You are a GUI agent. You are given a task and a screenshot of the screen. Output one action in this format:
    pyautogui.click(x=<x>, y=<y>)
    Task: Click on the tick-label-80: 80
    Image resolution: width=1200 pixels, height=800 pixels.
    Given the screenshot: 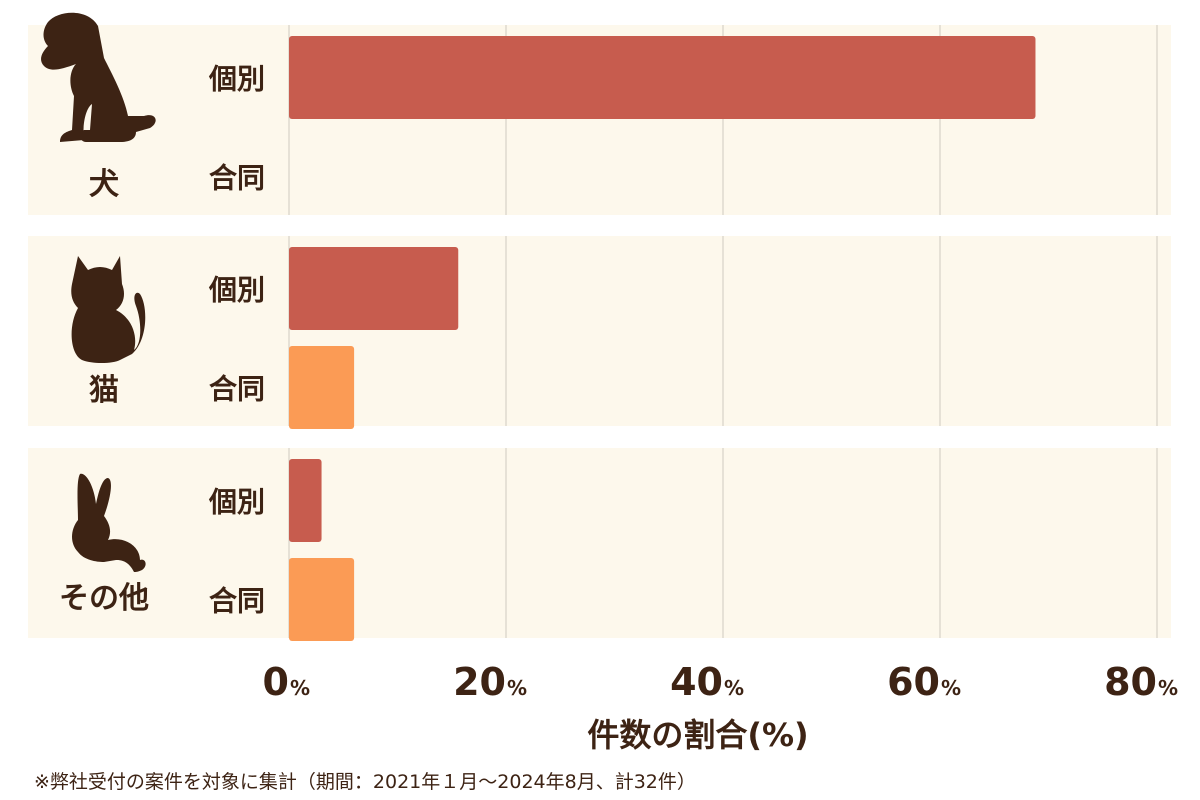 What is the action you would take?
    pyautogui.click(x=1130, y=682)
    